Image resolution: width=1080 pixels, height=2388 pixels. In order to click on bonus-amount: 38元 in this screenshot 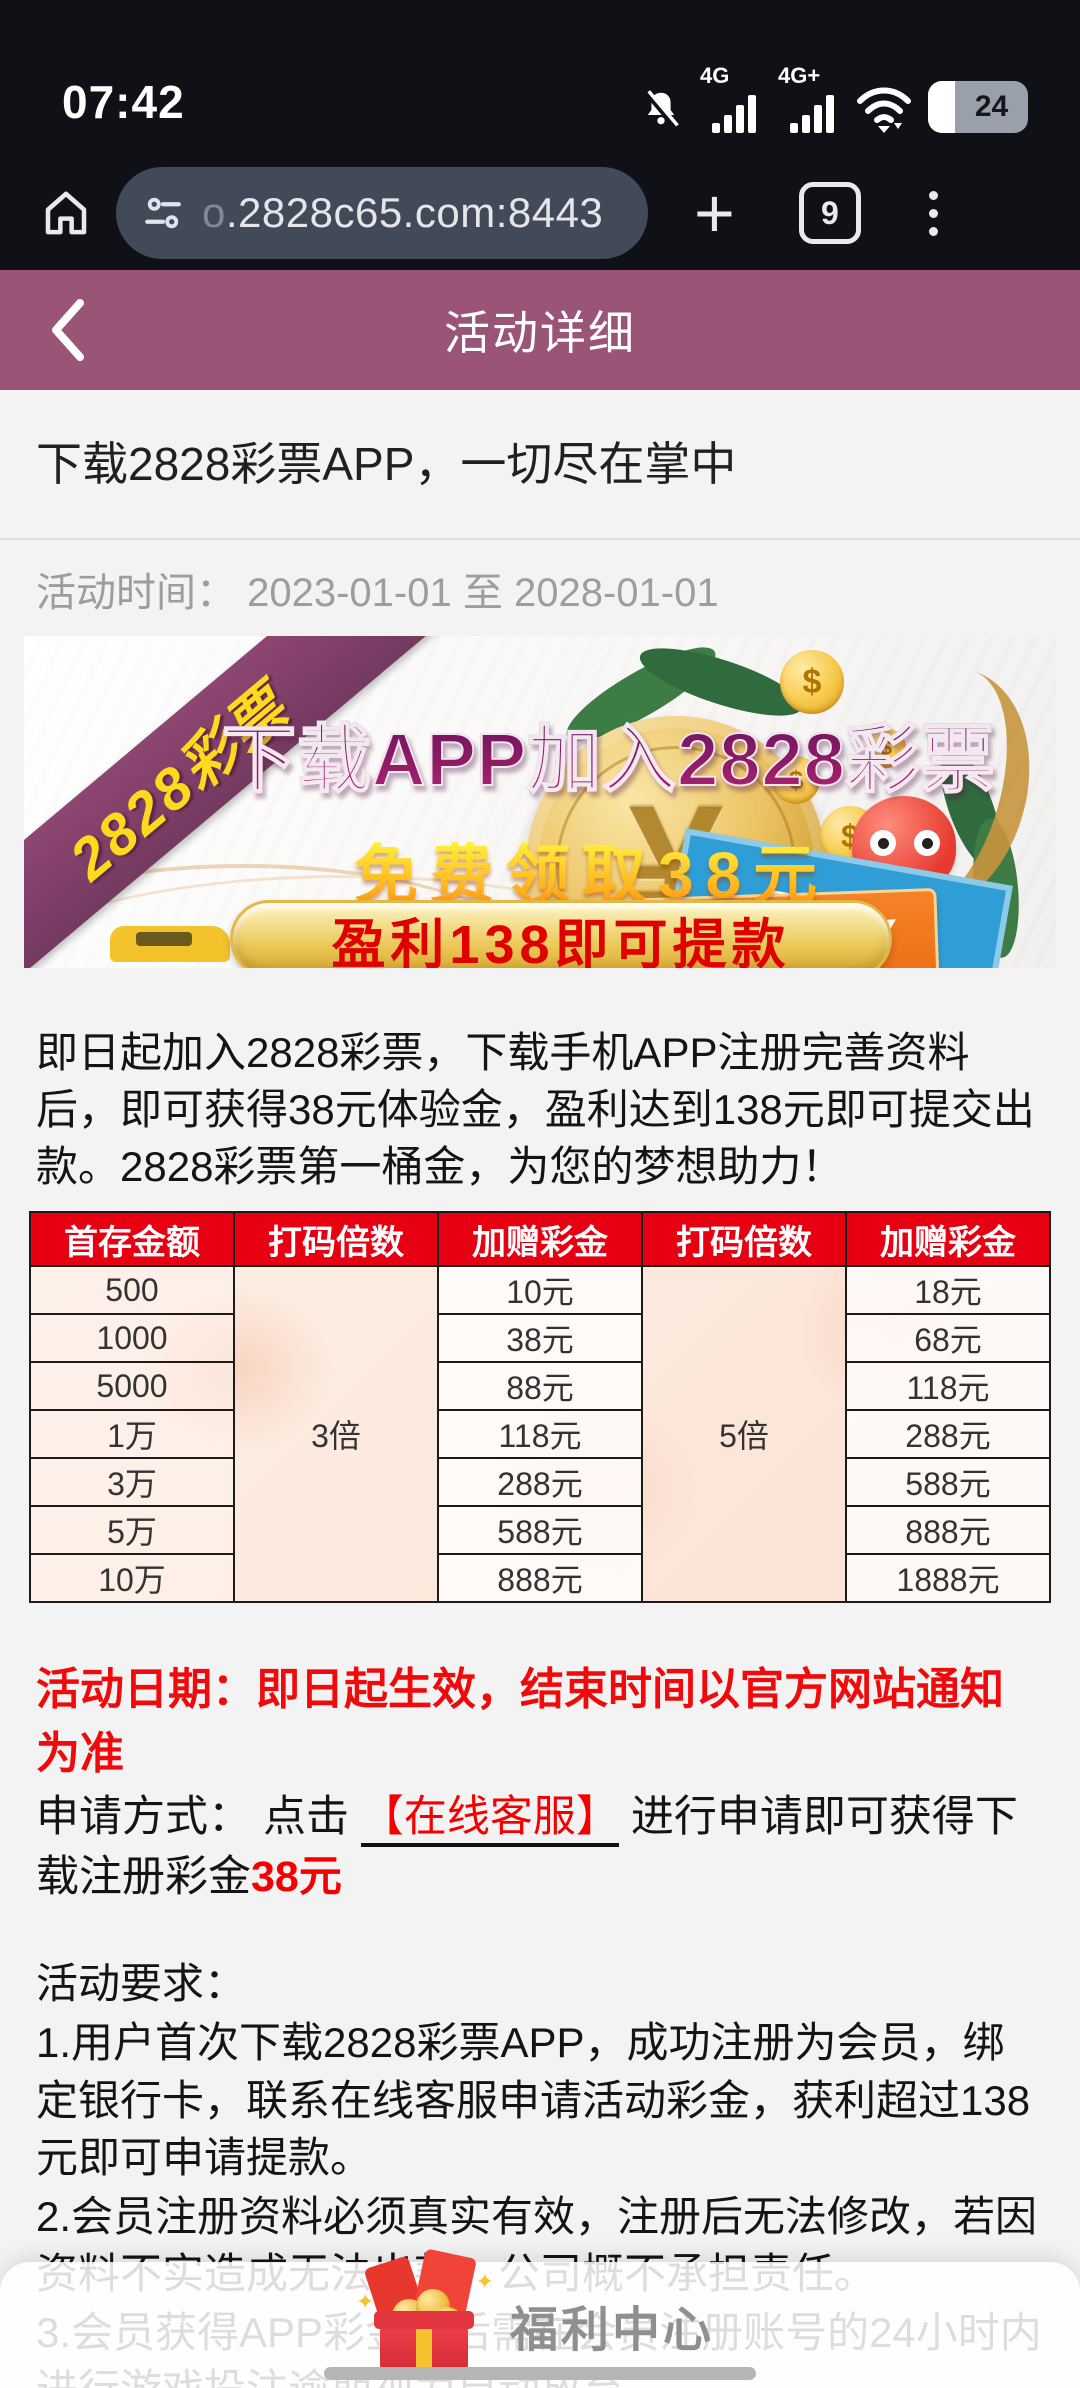, I will do `click(296, 1877)`.